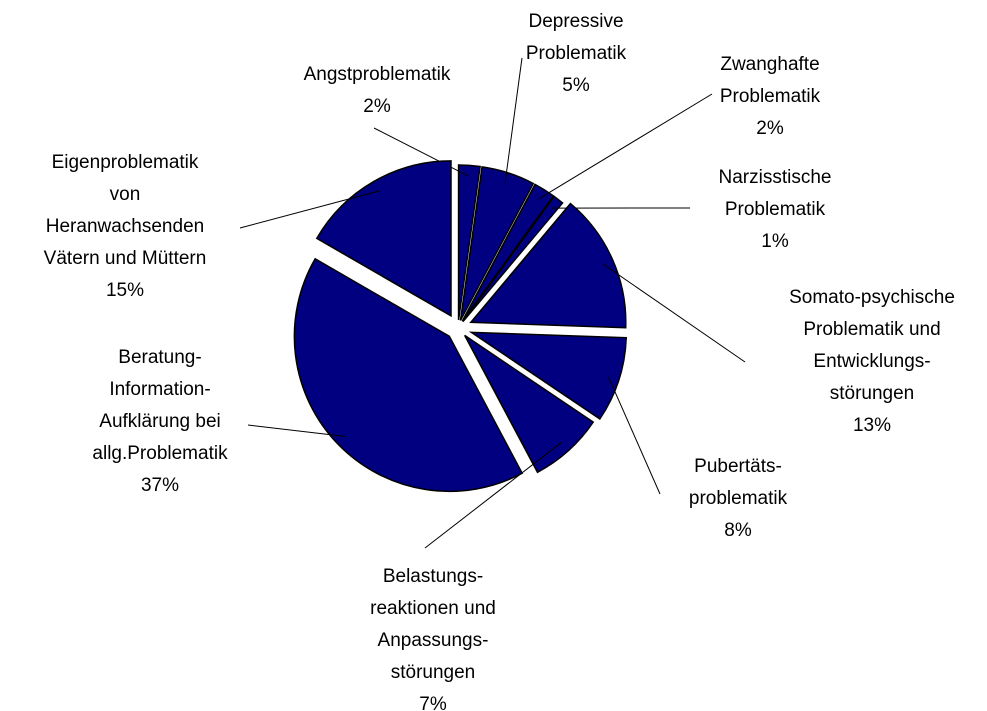  I want to click on value-label: 13%, so click(872, 425).